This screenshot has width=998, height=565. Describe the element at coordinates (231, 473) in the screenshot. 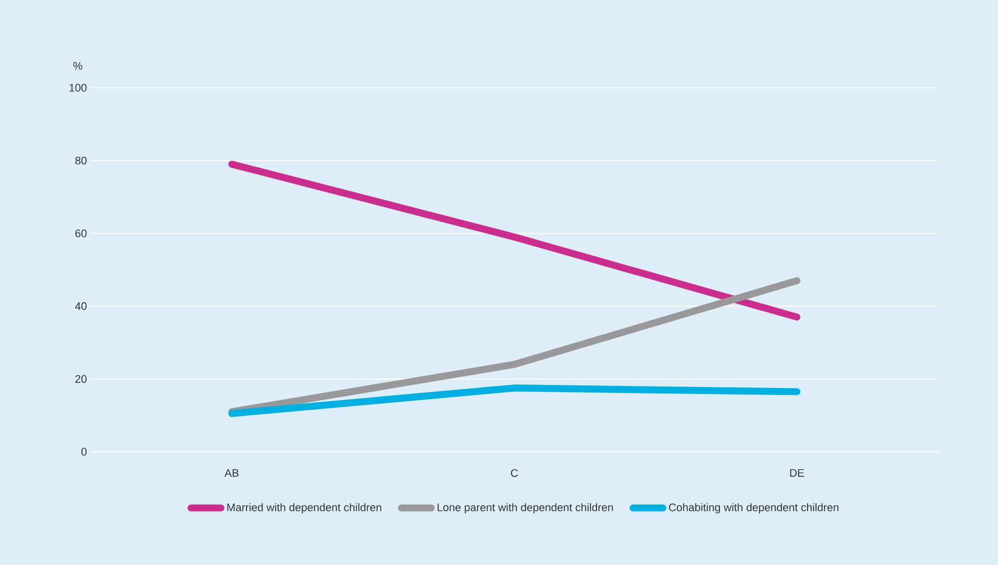

I see `x-tick-label: AB` at that location.